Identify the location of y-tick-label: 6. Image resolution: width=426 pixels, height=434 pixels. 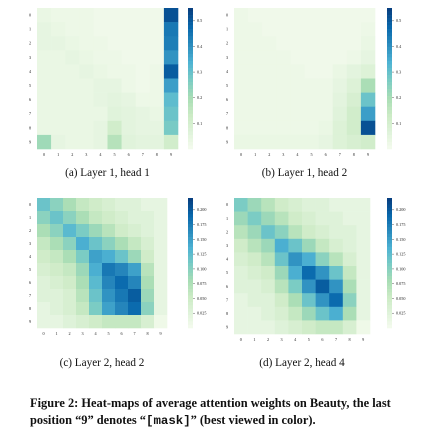
(30, 99).